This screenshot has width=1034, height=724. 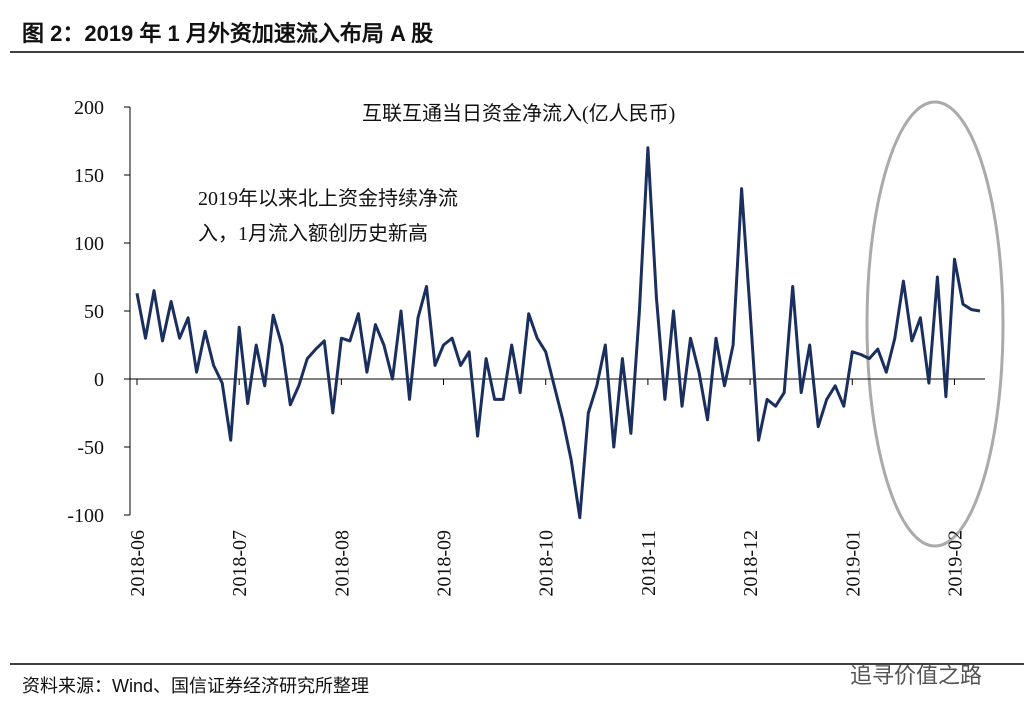 I want to click on x-tick-label: 2018-06, so click(x=138, y=563).